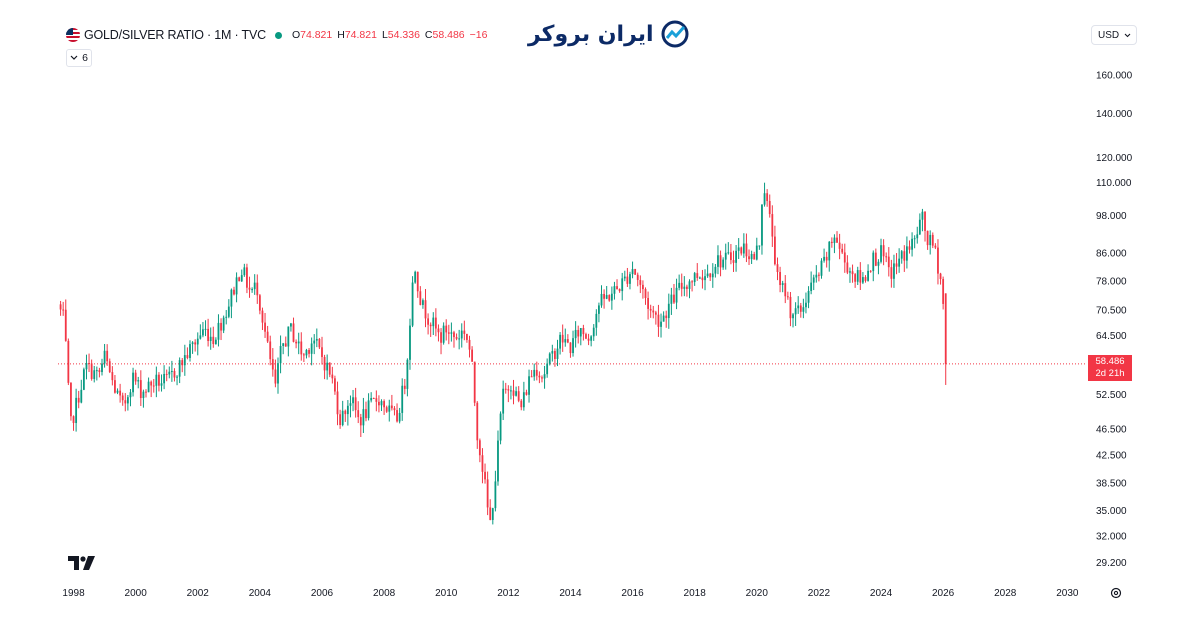 The width and height of the screenshot is (1200, 628). What do you see at coordinates (1111, 563) in the screenshot?
I see `price-tick-label: 29.200` at bounding box center [1111, 563].